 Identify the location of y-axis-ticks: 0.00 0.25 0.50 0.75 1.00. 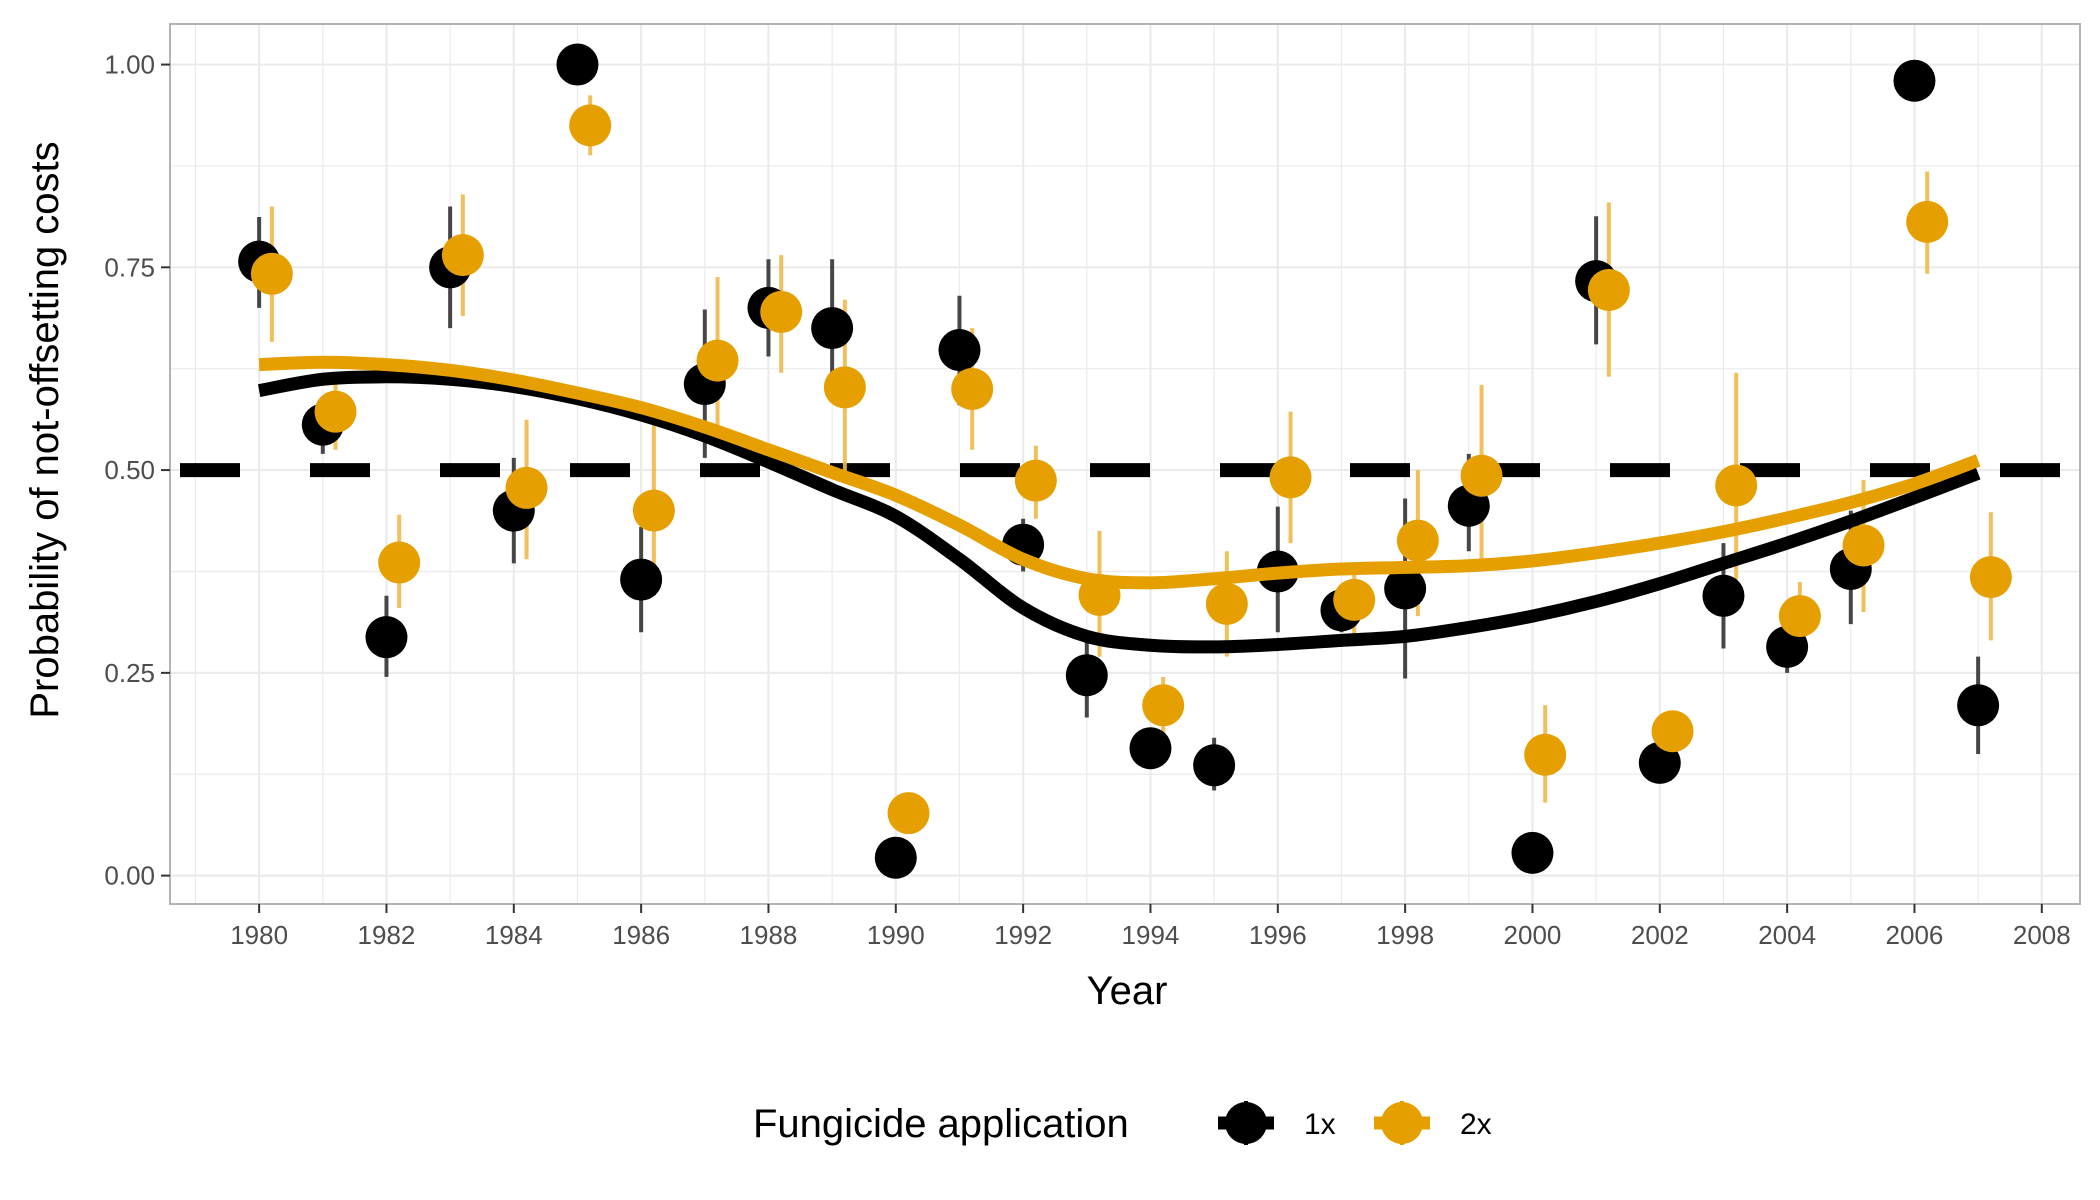
(137, 470).